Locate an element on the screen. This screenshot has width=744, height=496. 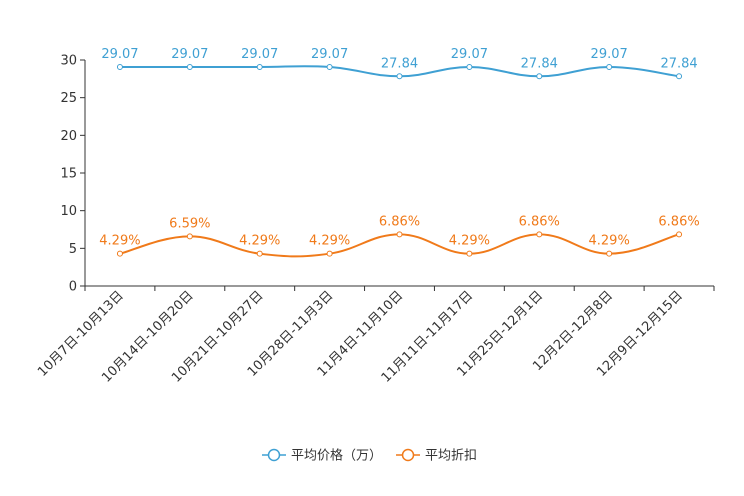
legend-label: 平均折扣 is located at coordinates (451, 456).